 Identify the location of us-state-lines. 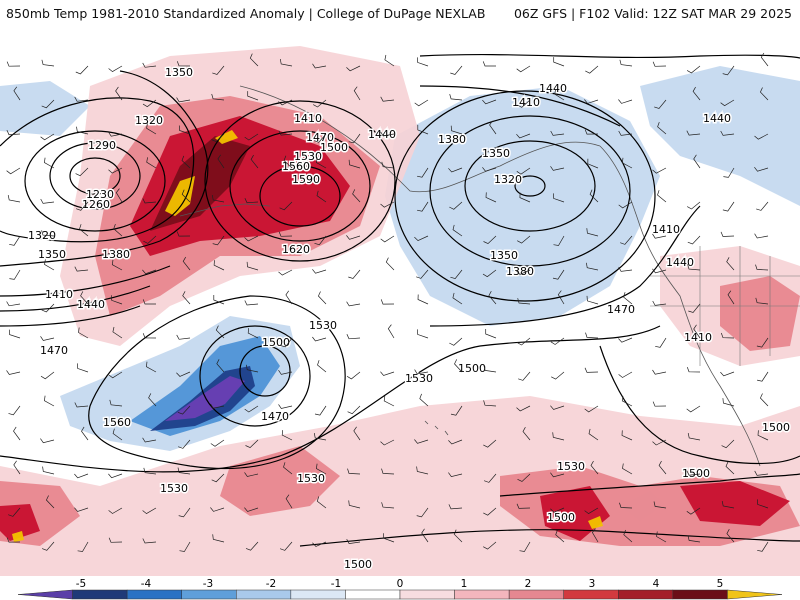
(725, 306).